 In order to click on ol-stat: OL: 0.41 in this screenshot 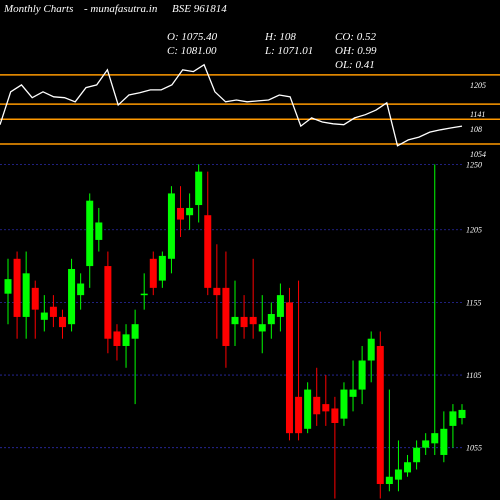, I will do `click(355, 65)`.